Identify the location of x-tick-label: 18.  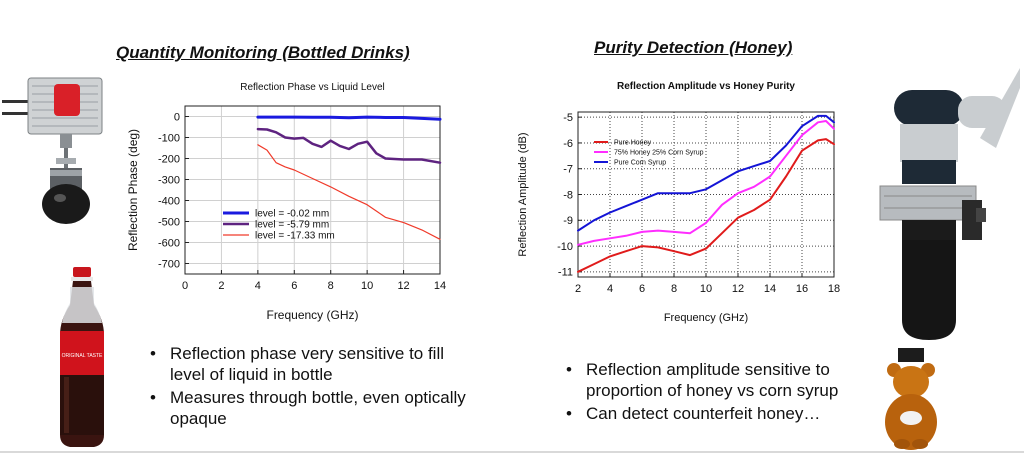
(834, 289).